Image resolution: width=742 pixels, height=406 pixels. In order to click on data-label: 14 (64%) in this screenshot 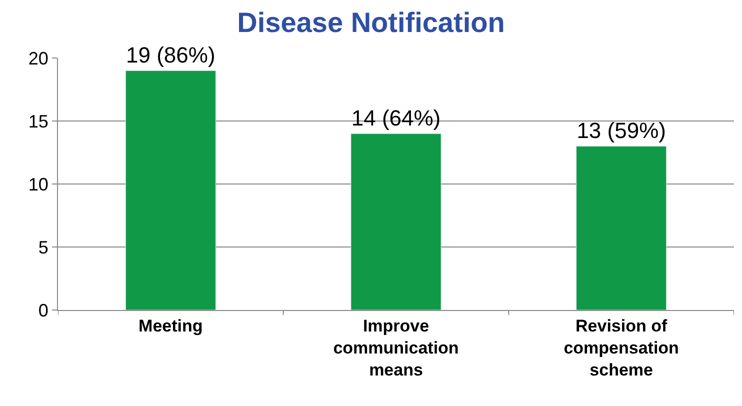, I will do `click(396, 118)`.